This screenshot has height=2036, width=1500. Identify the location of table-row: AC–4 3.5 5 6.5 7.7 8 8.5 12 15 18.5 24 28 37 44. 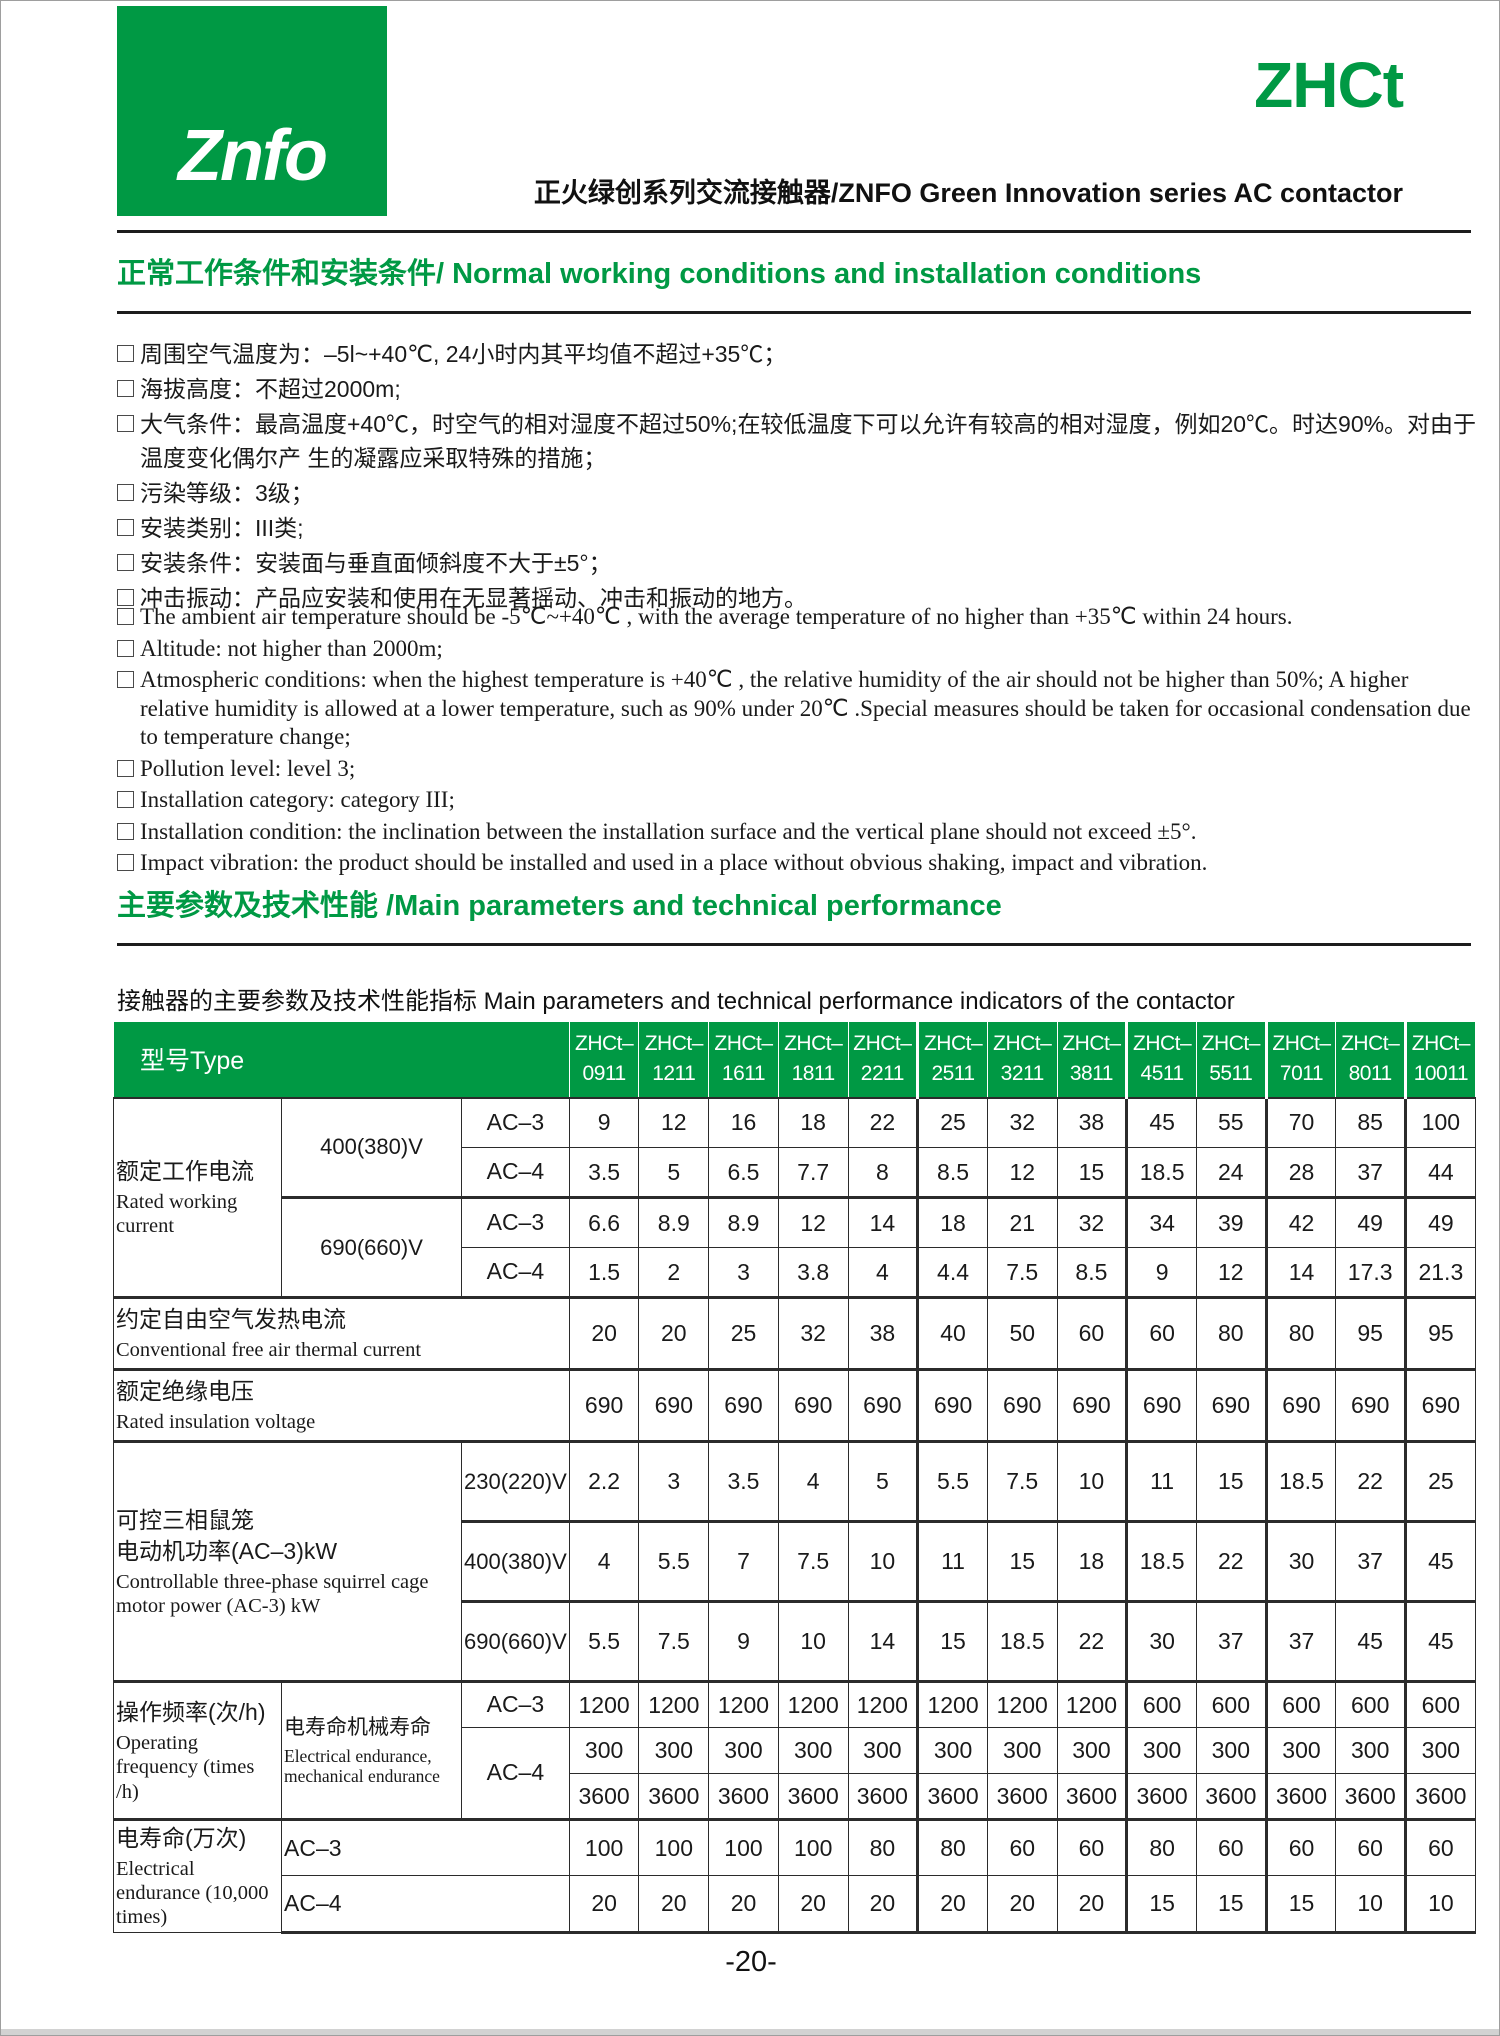
(795, 1172).